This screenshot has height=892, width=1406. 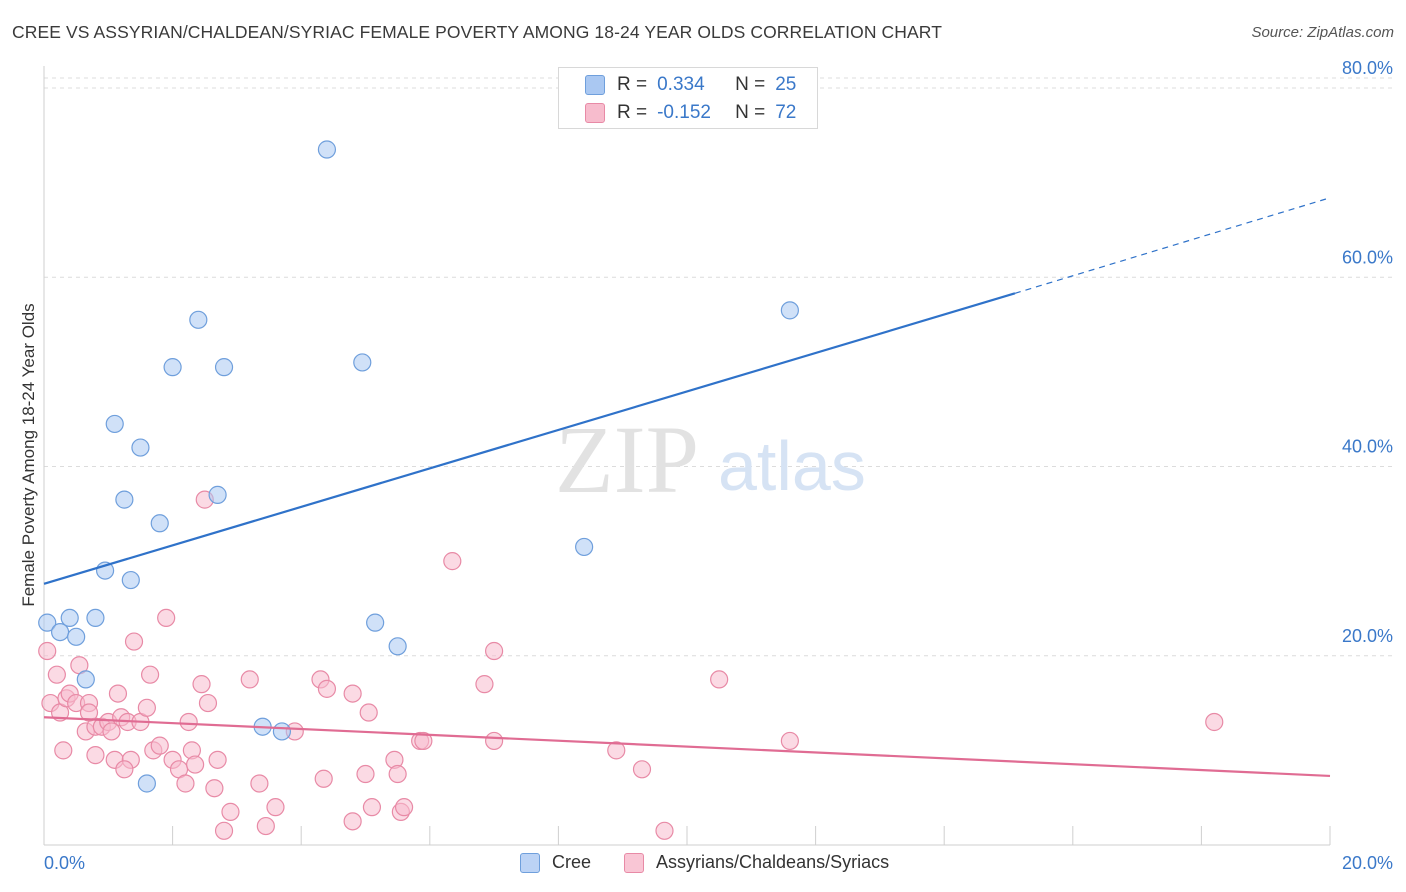 I want to click on legend-swatch-cree, so click(x=530, y=862).